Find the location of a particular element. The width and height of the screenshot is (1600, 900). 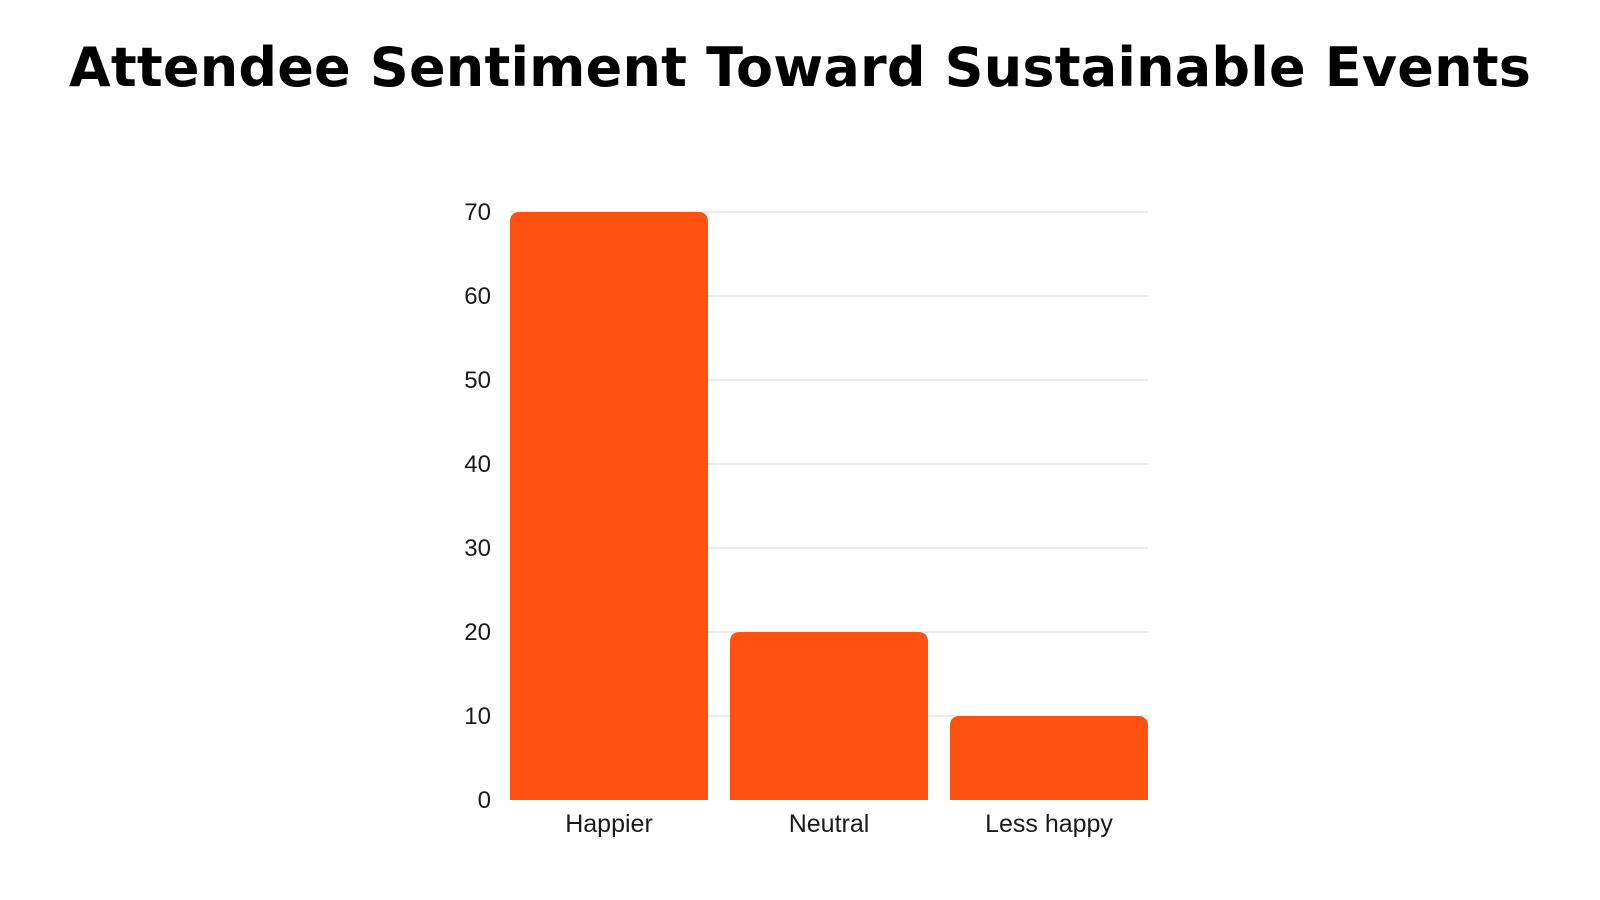

bar-happier is located at coordinates (609, 506).